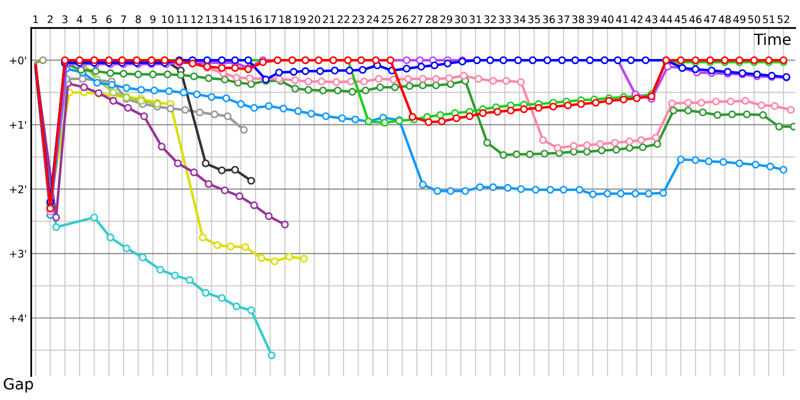  What do you see at coordinates (607, 19) in the screenshot?
I see `x-tick-label: 40` at bounding box center [607, 19].